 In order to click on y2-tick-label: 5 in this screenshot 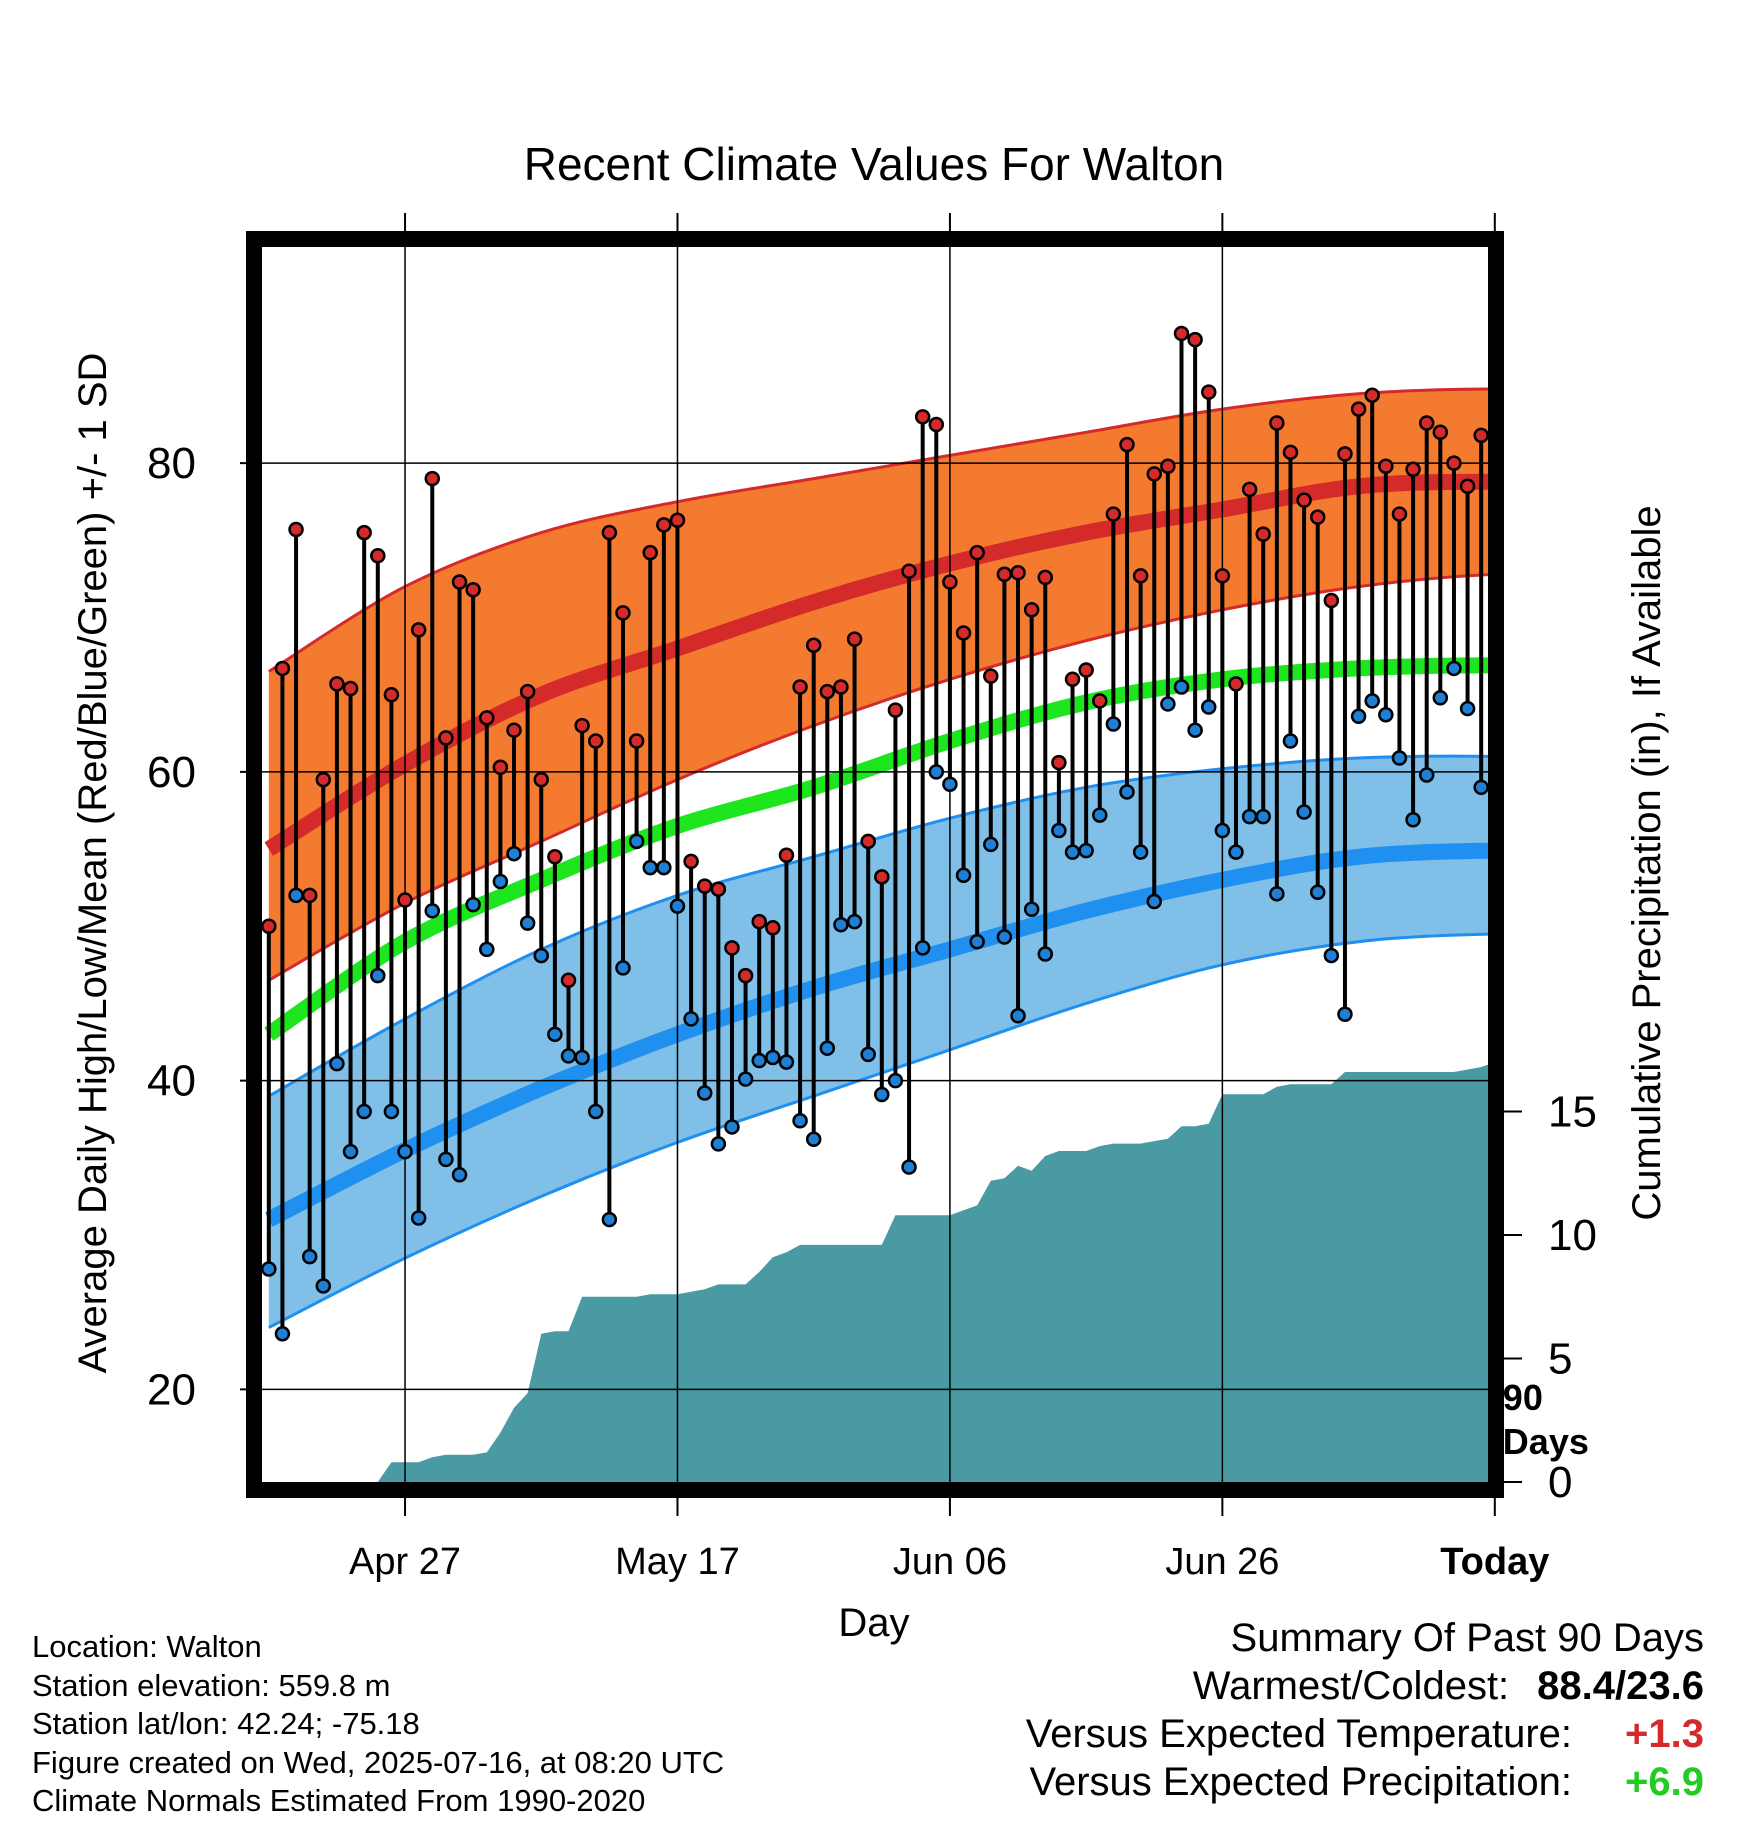, I will do `click(1560, 1359)`.